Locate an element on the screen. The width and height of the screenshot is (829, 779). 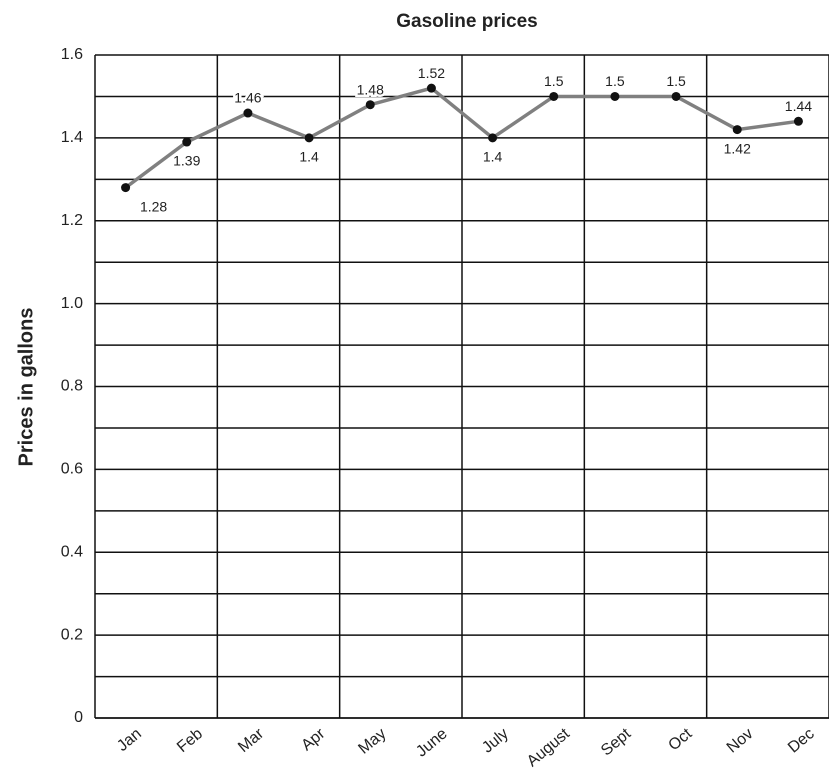
y-tick-label: 1.0 is located at coordinates (72, 303).